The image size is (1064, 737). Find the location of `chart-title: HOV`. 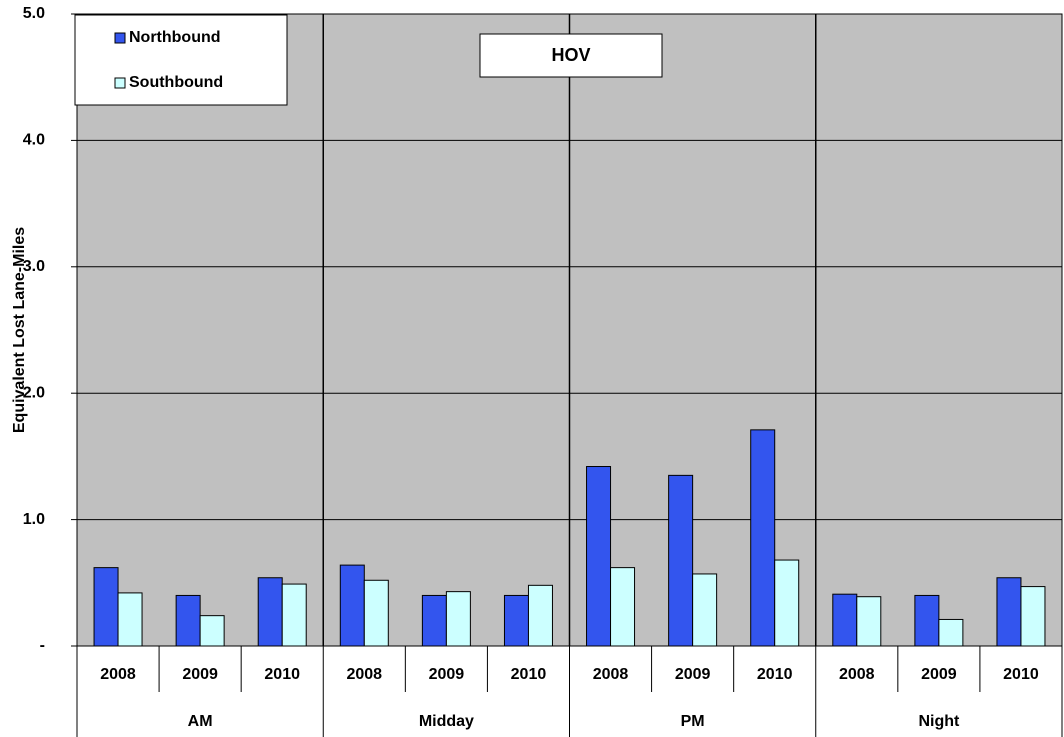

chart-title: HOV is located at coordinates (570, 55).